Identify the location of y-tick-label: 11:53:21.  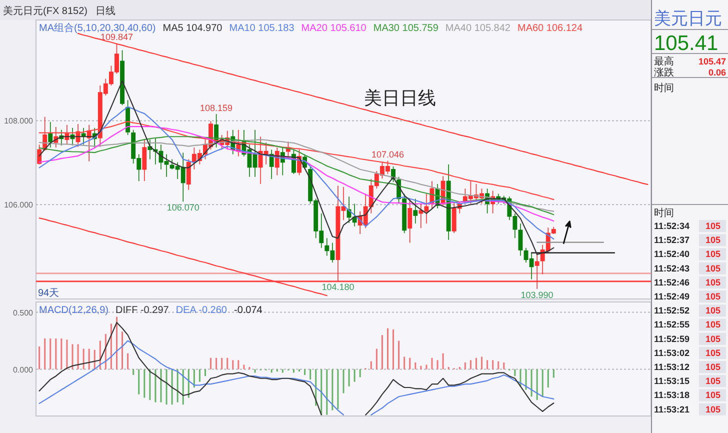
(672, 409).